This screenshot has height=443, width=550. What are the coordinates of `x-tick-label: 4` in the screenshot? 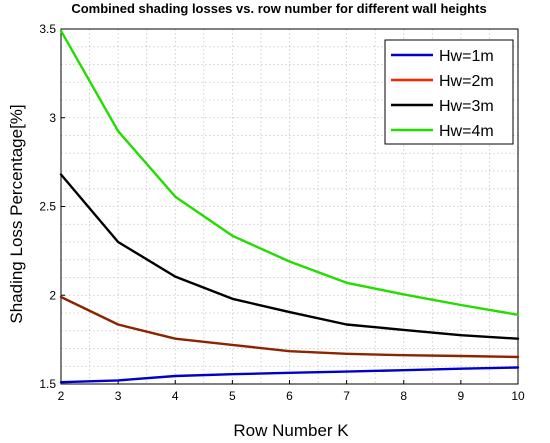 It's located at (175, 396).